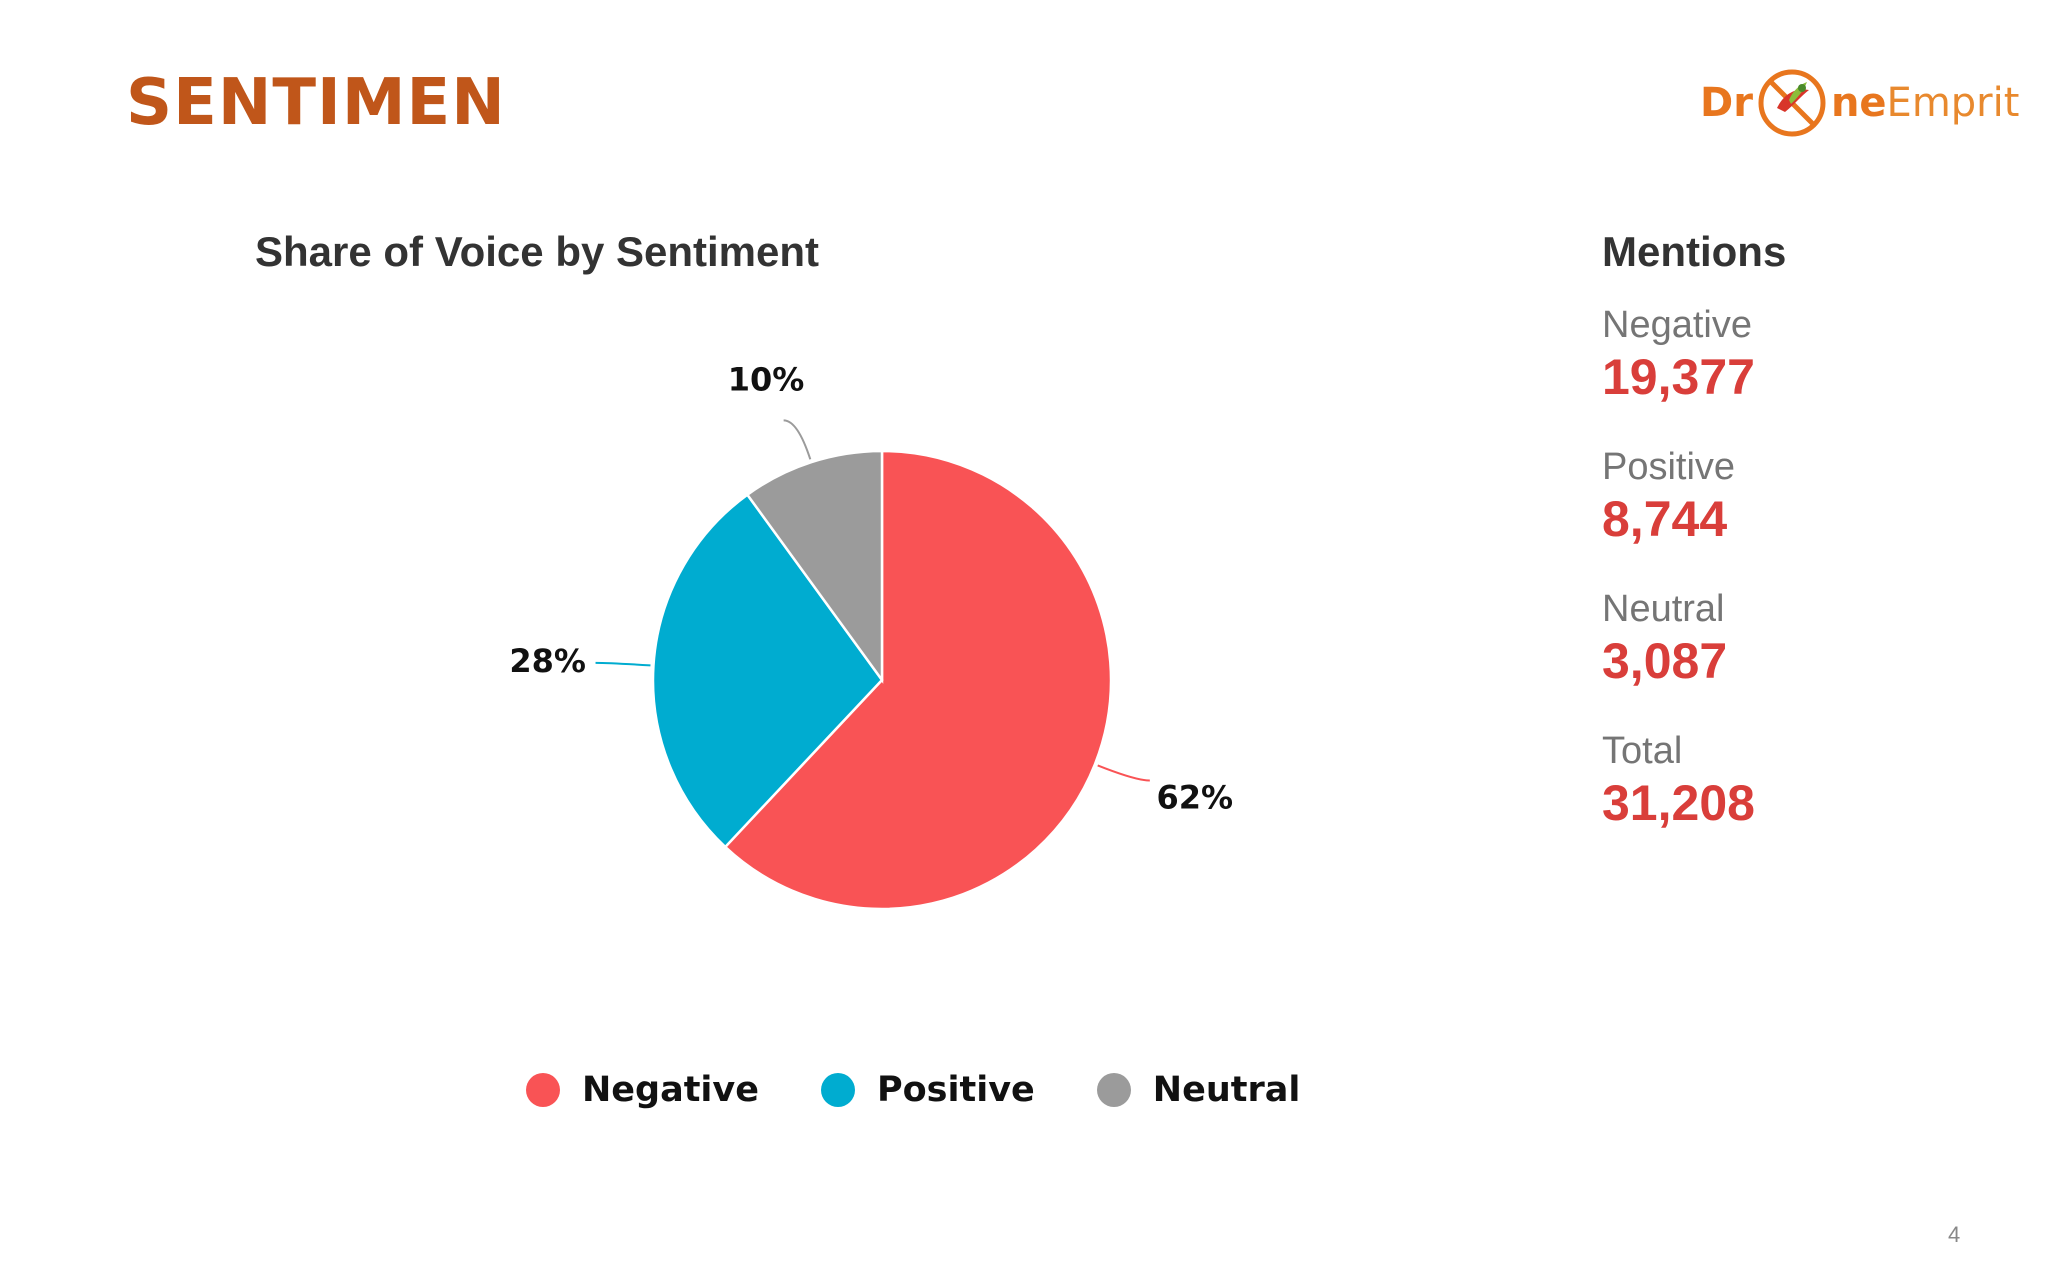 This screenshot has height=1280, width=2048. I want to click on chart-legend: Negative Positive Neutral, so click(944, 1090).